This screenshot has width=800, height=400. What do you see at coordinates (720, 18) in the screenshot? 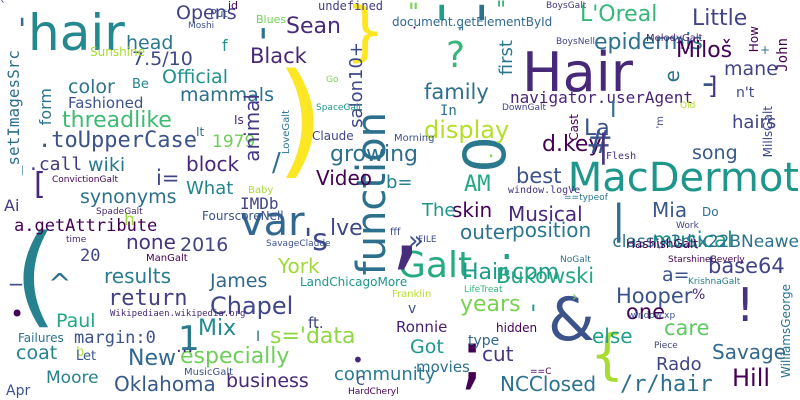
I see `cloud-word-little: Little` at bounding box center [720, 18].